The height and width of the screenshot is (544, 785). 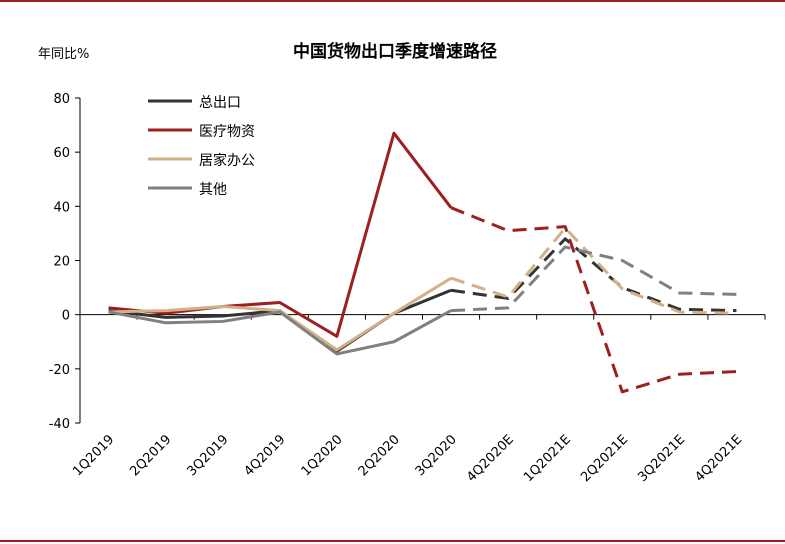 What do you see at coordinates (604, 458) in the screenshot?
I see `x-tick-label: 2Q2021E` at bounding box center [604, 458].